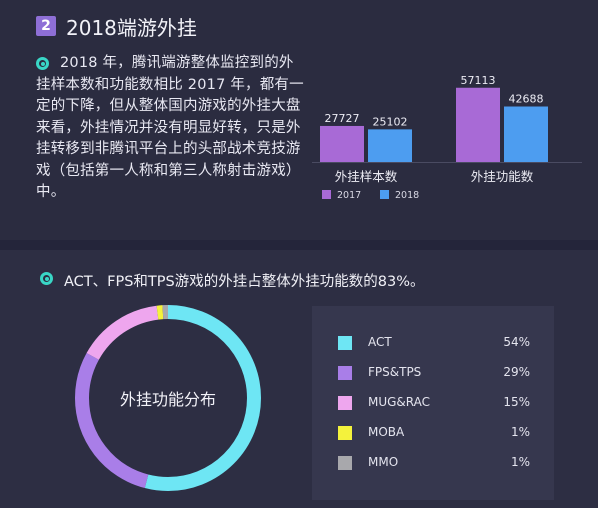 The image size is (598, 508). I want to click on donut-slice-fps-tps, so click(168, 398).